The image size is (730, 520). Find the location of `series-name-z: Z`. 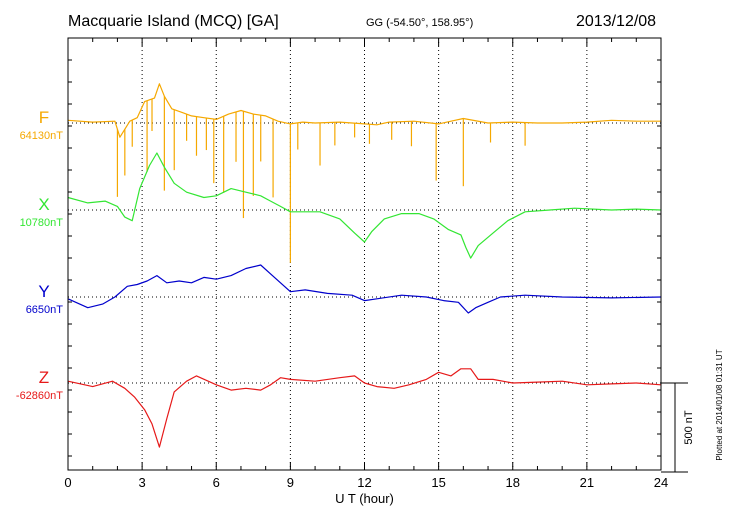

series-name-z: Z is located at coordinates (44, 377).